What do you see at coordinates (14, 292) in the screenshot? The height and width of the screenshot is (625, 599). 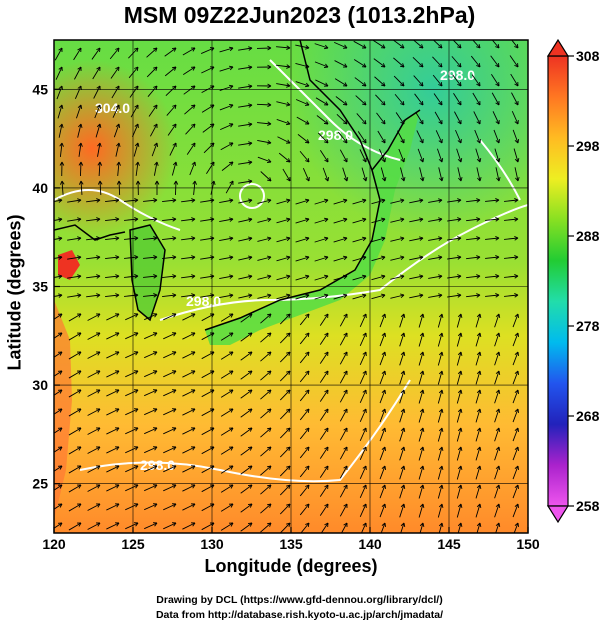 I see `y-axis-label: Latitude (degrees)` at bounding box center [14, 292].